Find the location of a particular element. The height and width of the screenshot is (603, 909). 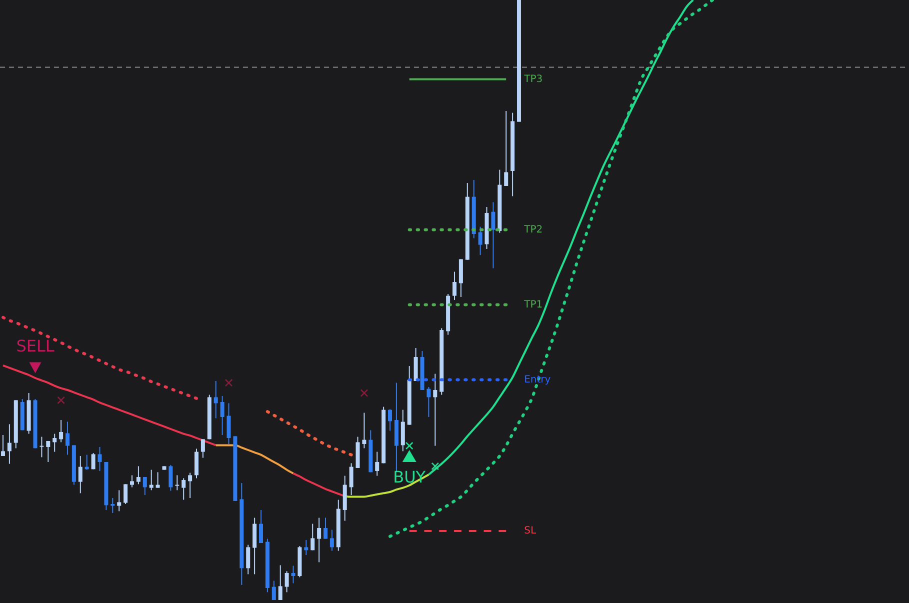

series-label: TP3 is located at coordinates (533, 79).